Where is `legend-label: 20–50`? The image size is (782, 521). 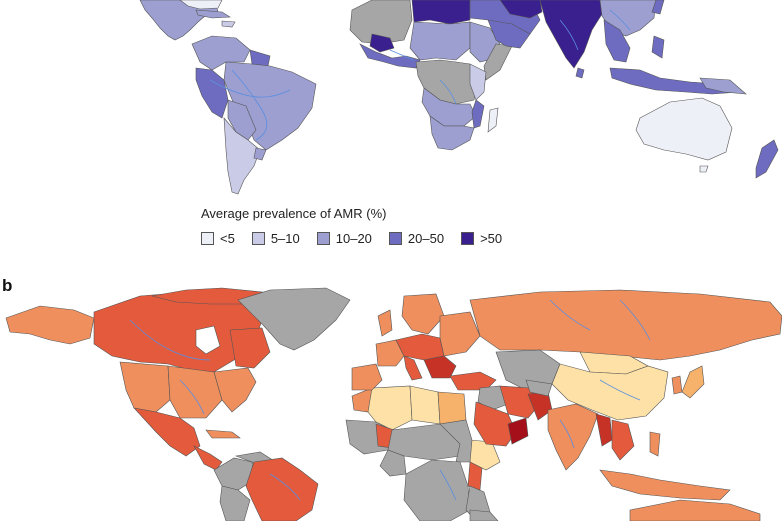
legend-label: 20–50 is located at coordinates (426, 238).